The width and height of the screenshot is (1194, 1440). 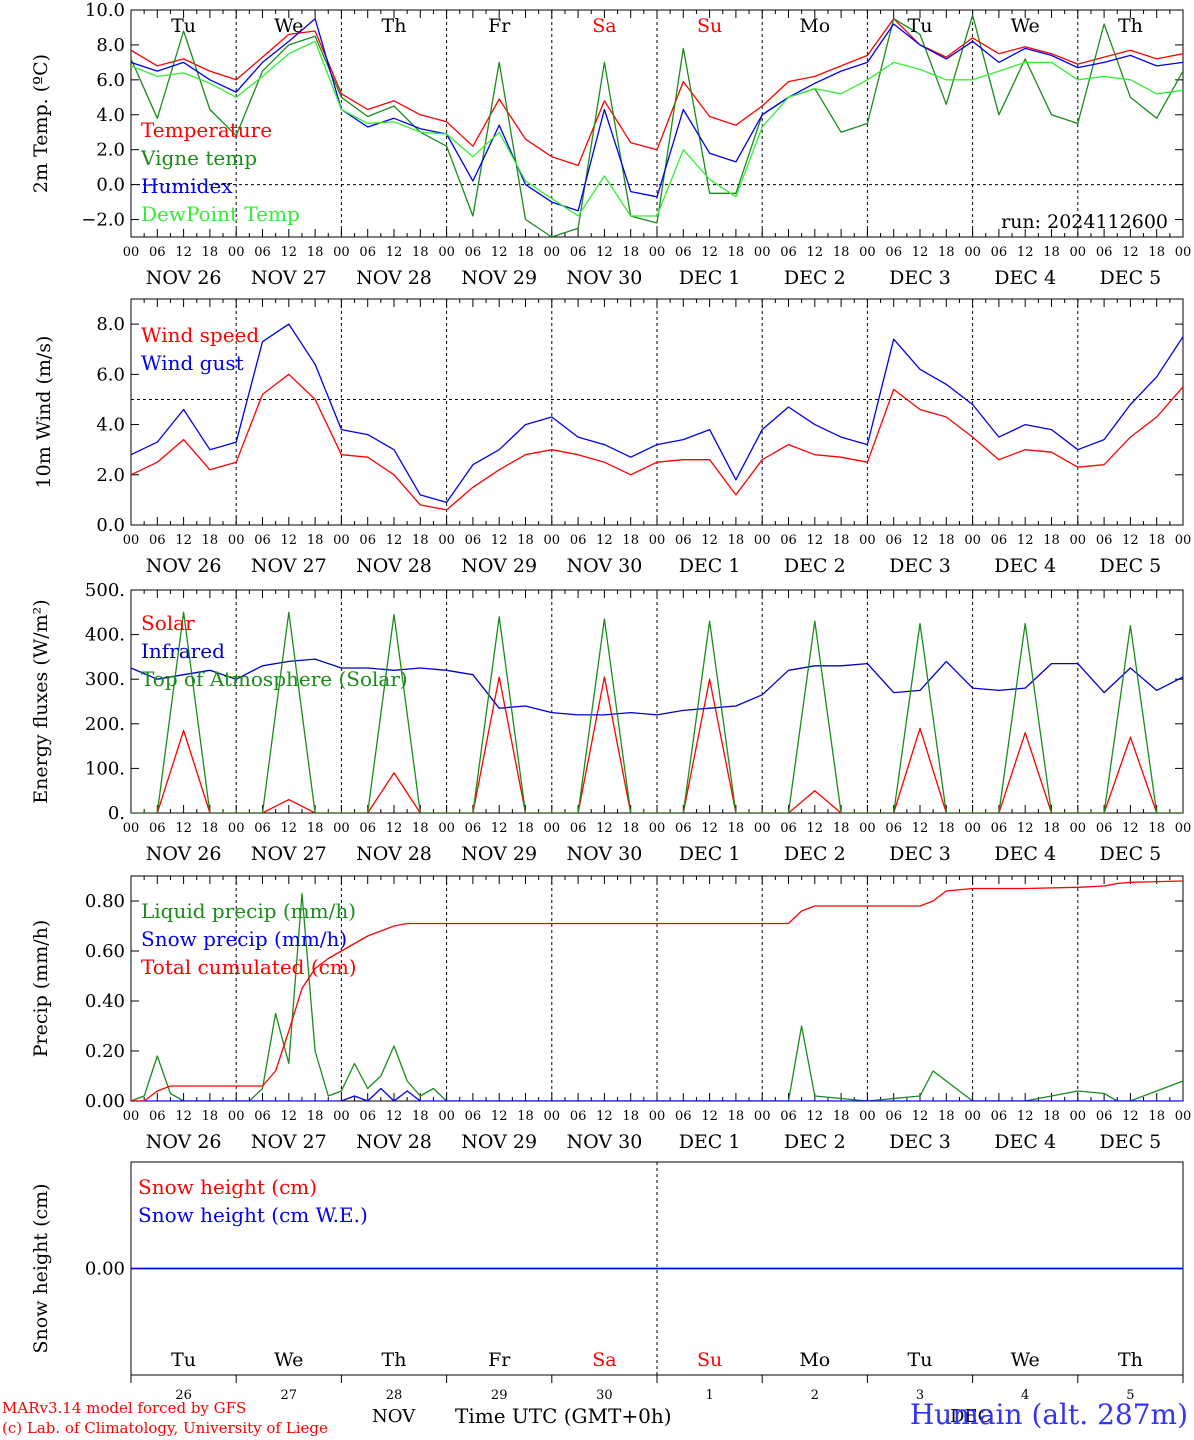 I want to click on legend-entry: Wind speed, so click(x=200, y=335).